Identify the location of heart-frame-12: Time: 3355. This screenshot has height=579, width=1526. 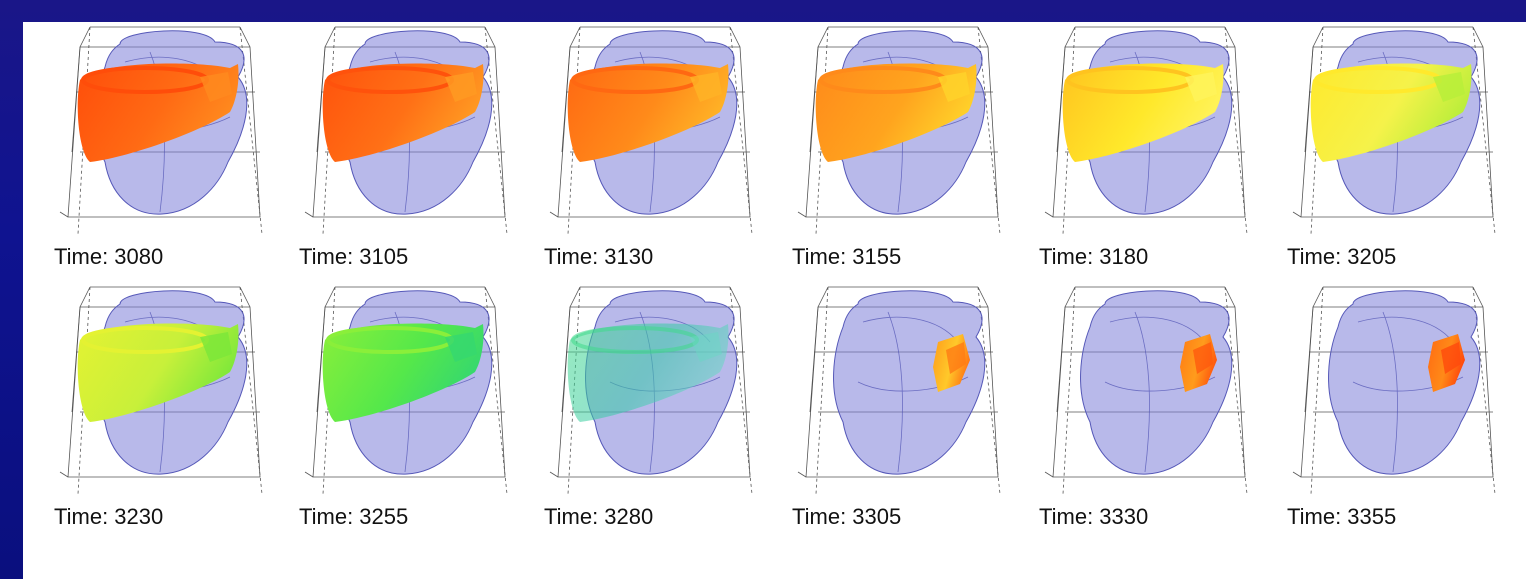
(1398, 407).